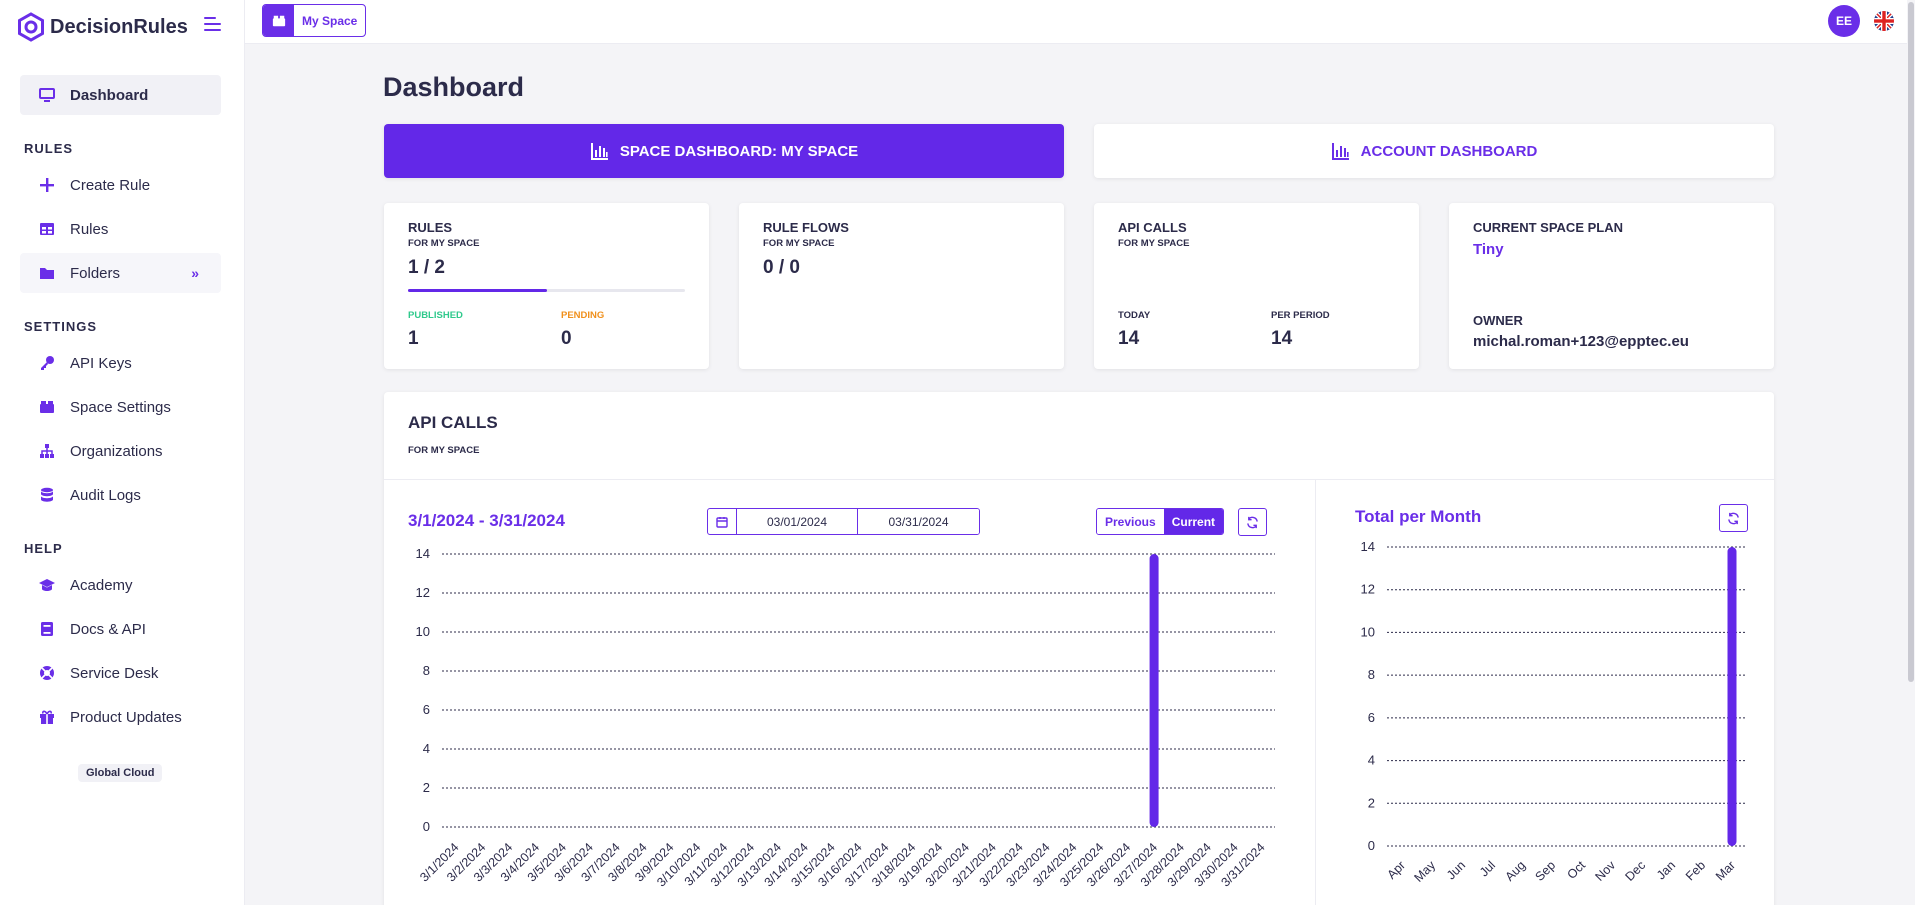  What do you see at coordinates (1666, 870) in the screenshot?
I see `x-tick-label: Jan` at bounding box center [1666, 870].